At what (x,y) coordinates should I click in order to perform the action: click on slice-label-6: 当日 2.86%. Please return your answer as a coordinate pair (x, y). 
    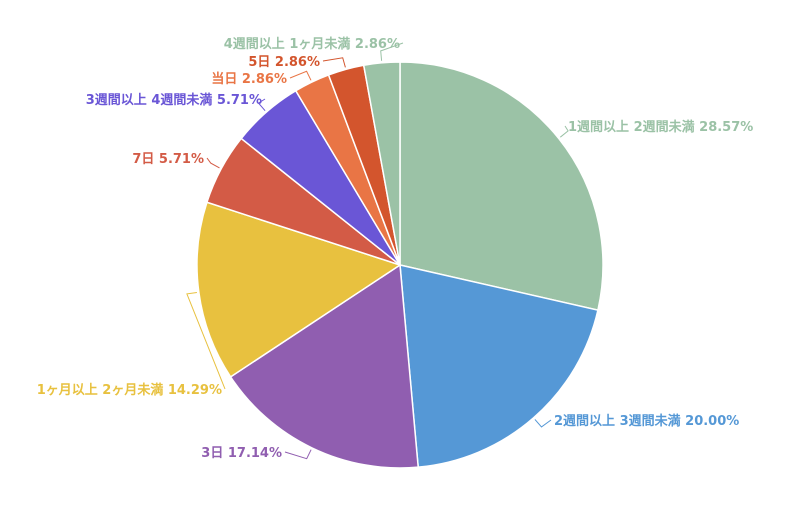
    Looking at the image, I should click on (249, 79).